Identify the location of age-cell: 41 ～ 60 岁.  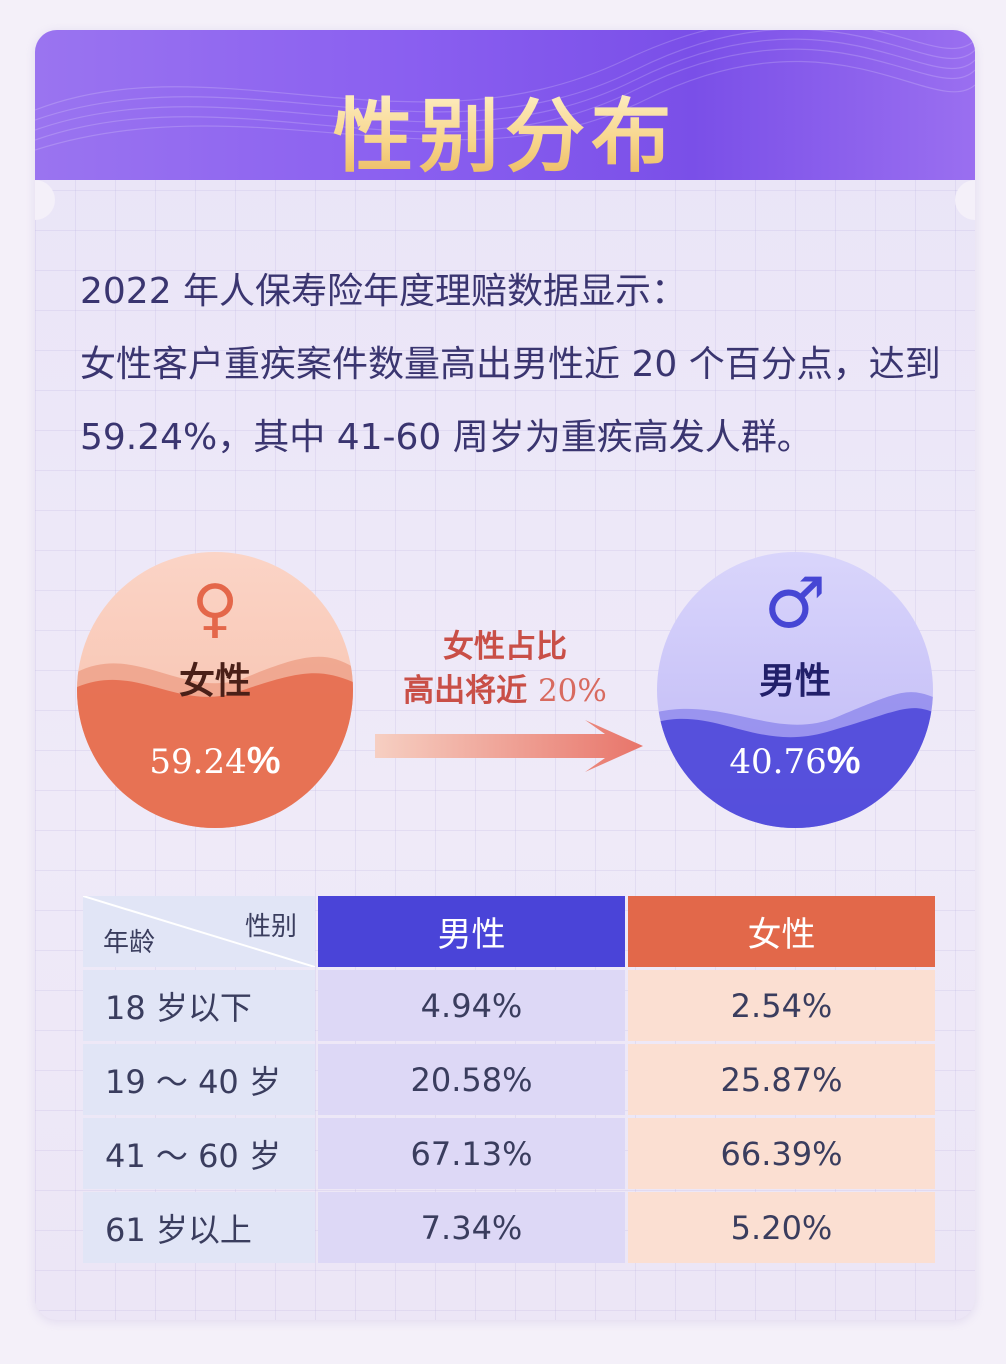
(199, 1153).